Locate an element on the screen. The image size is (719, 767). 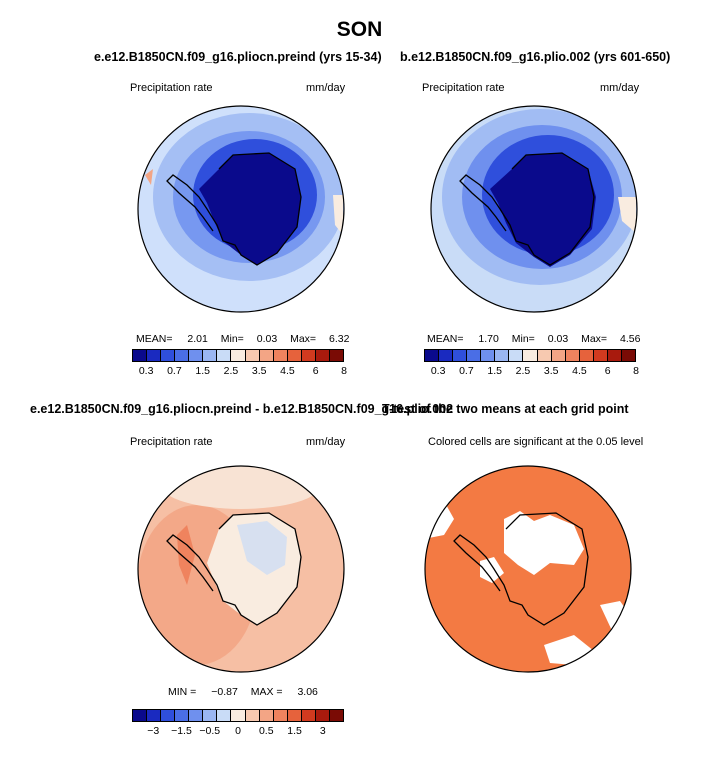
panel-2-antarctic-field is located at coordinates (543, 210).